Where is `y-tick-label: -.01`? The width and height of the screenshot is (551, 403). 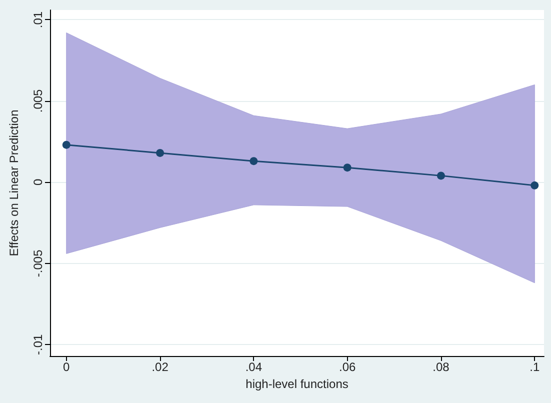
y-tick-label: -.01 is located at coordinates (38, 344).